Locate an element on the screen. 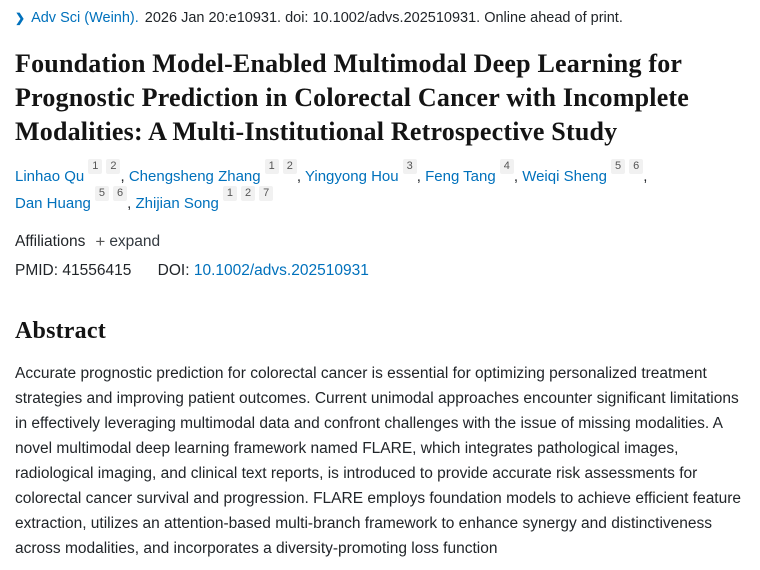  author-affiliation-superscript: 7 is located at coordinates (266, 193).